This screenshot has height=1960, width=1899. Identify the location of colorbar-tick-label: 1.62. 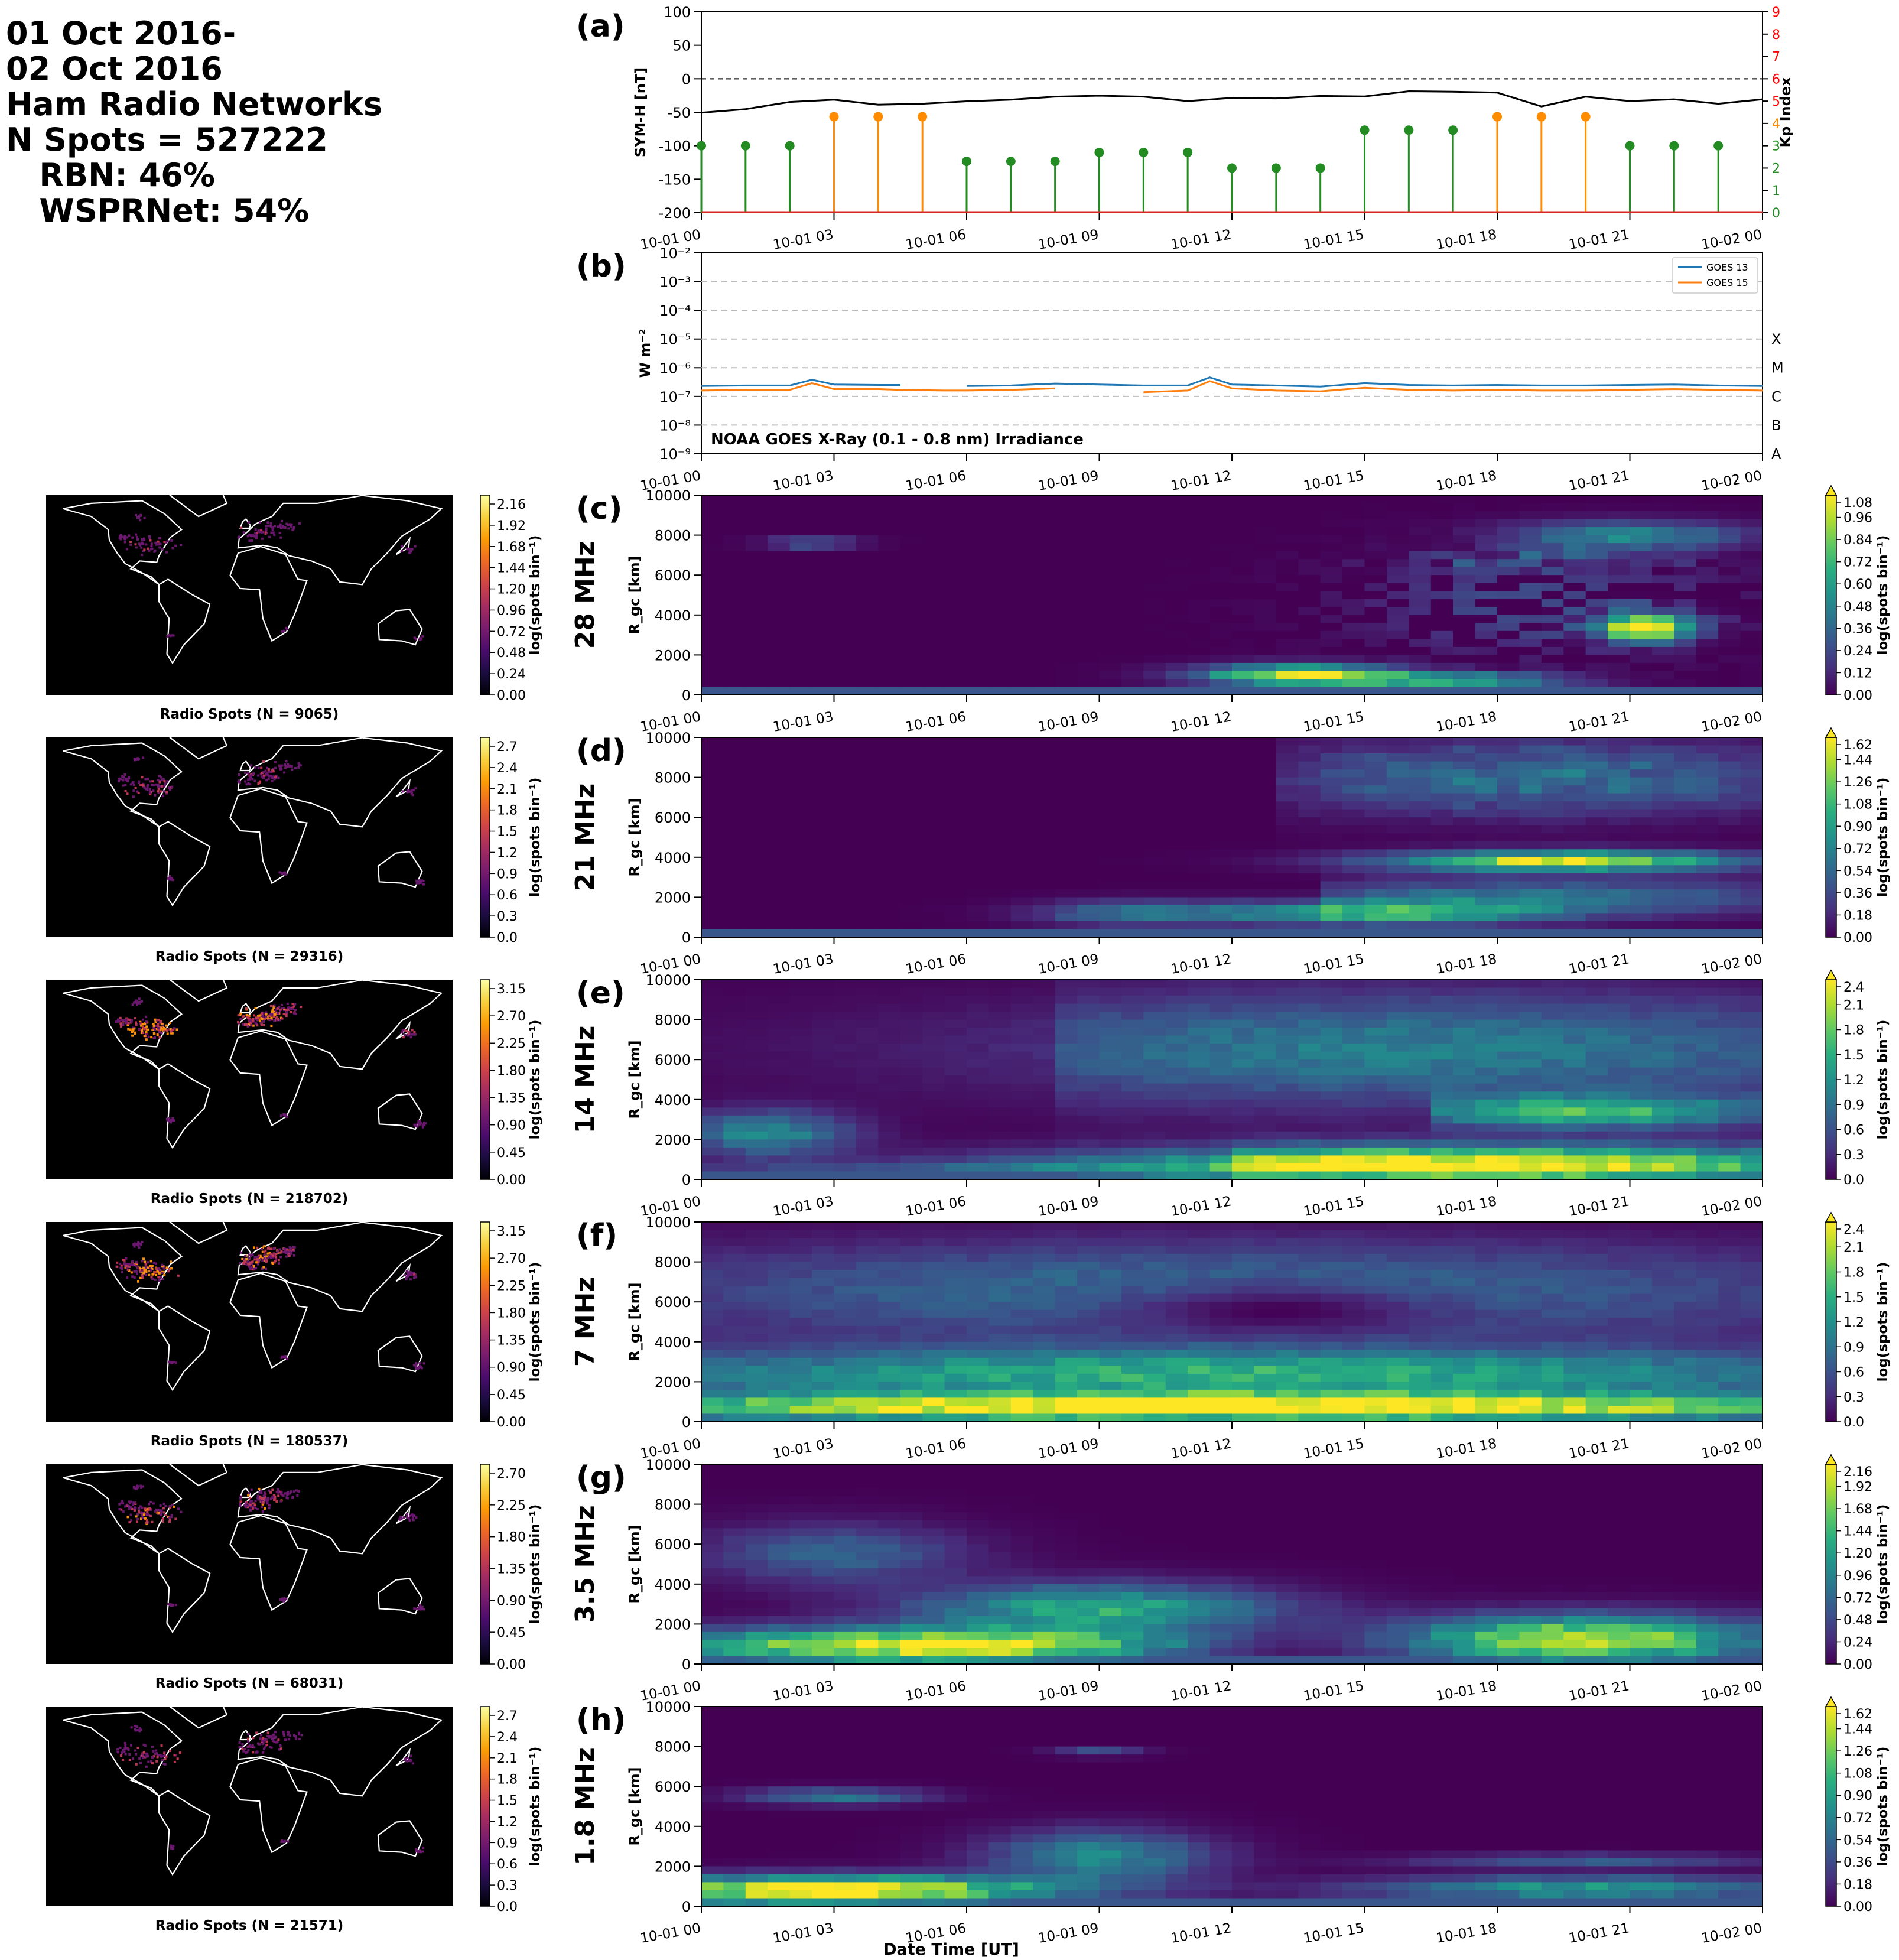
(1857, 745).